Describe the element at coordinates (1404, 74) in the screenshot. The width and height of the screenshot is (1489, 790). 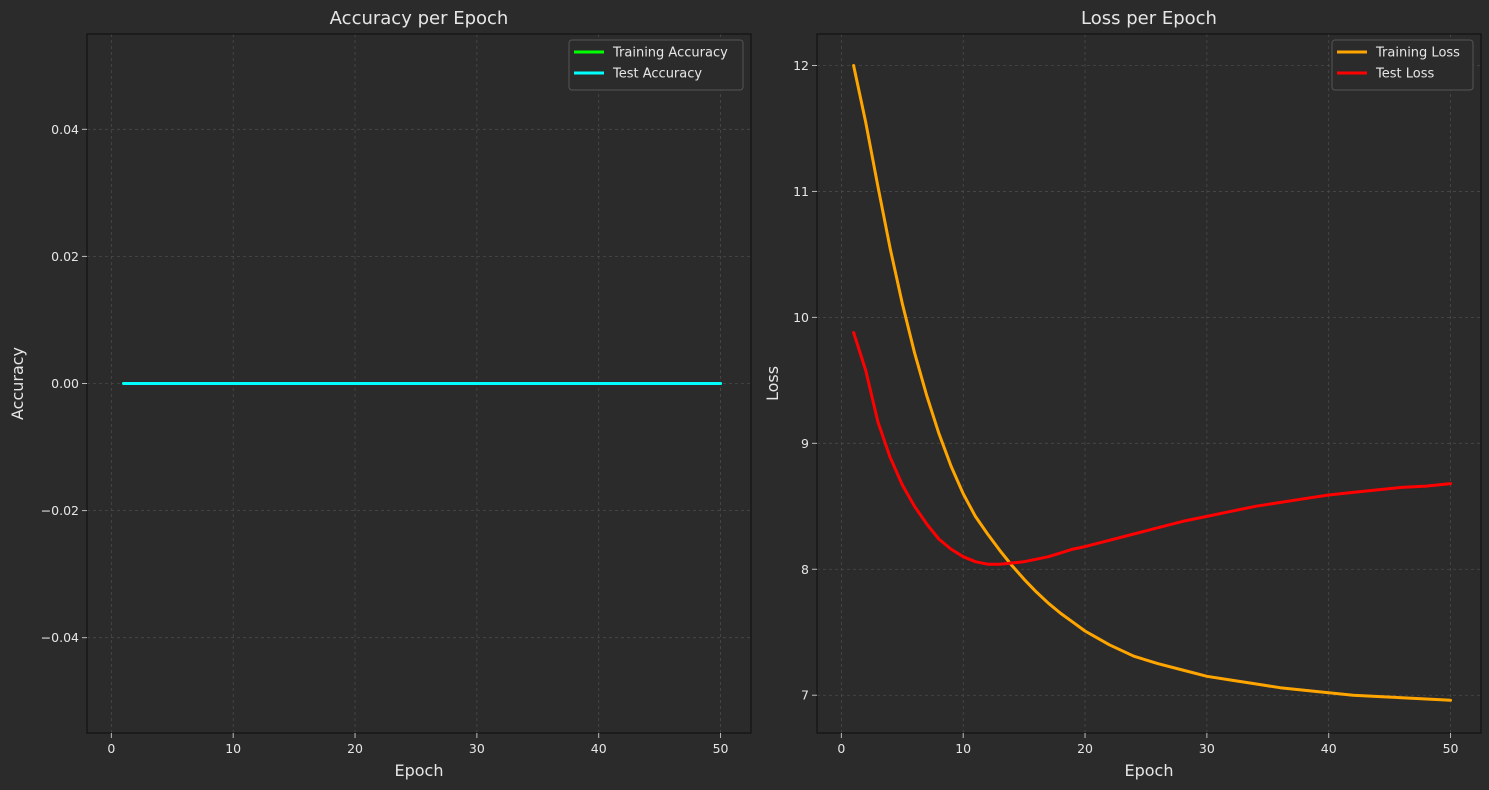
I see `legend-label: Test Loss` at that location.